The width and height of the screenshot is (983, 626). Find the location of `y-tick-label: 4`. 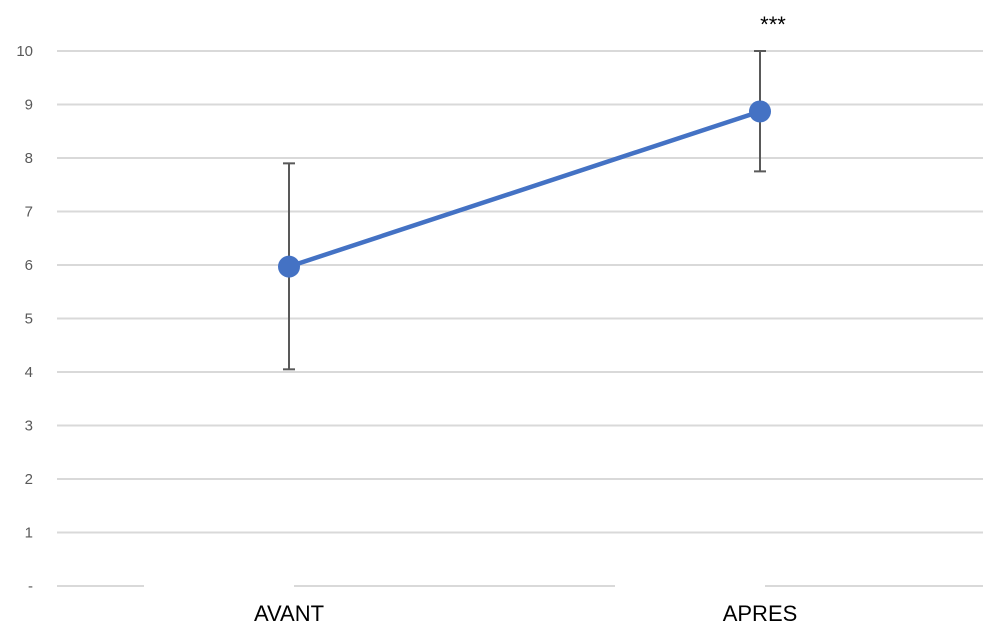

y-tick-label: 4 is located at coordinates (29, 372).